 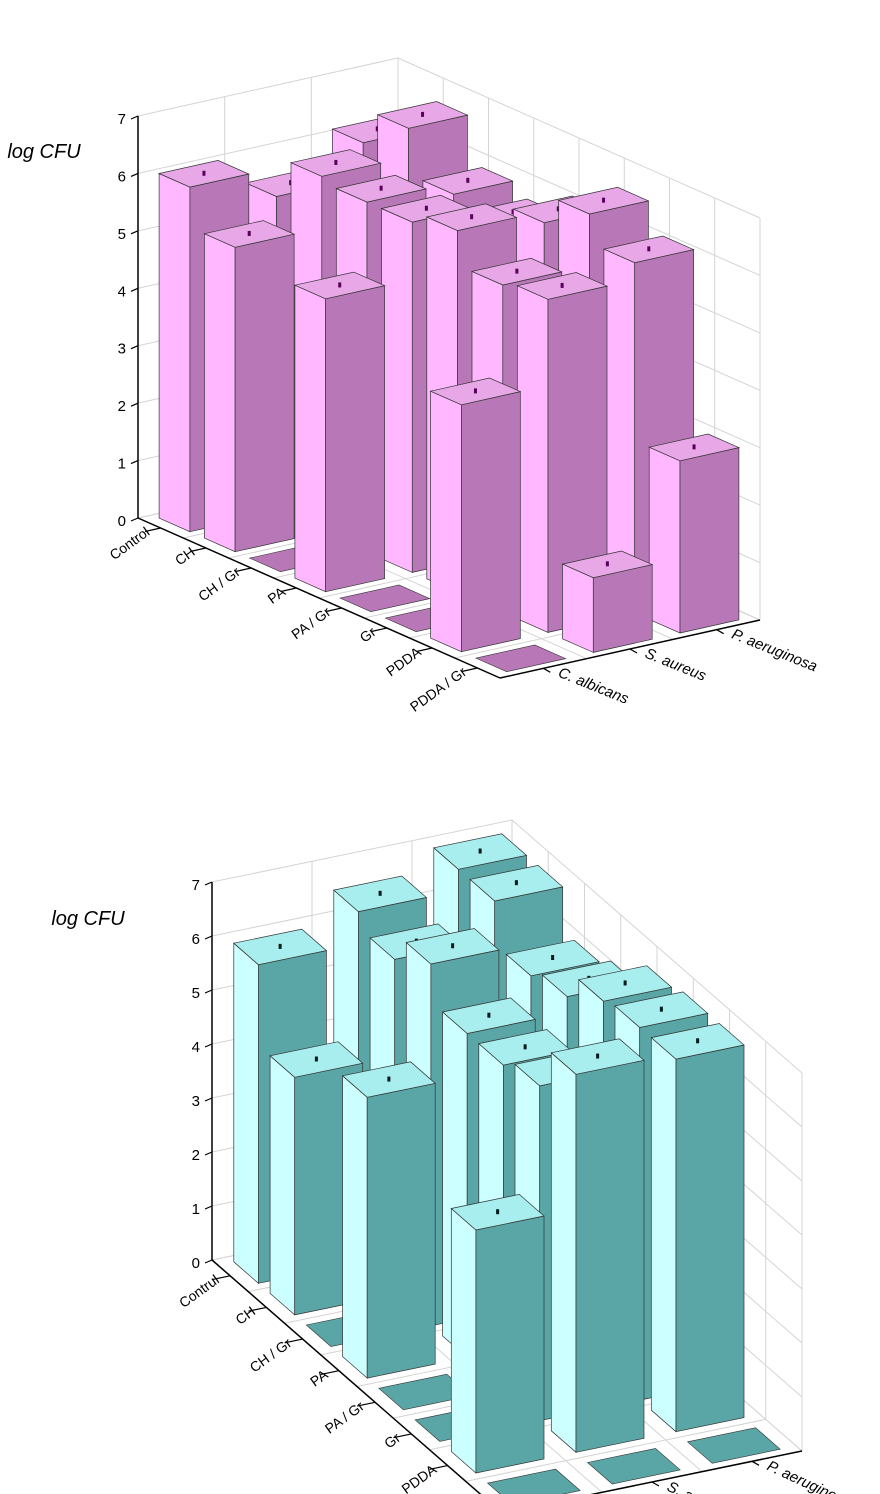 What do you see at coordinates (122, 406) in the screenshot?
I see `c1-y-tick-label: 2` at bounding box center [122, 406].